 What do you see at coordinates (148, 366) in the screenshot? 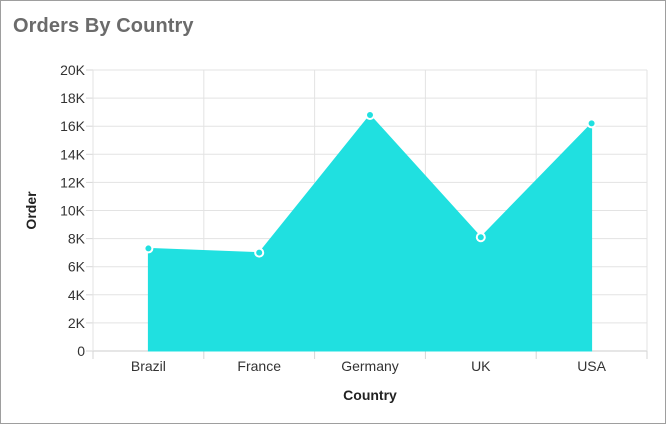
I see `x-tick-label: Brazil` at bounding box center [148, 366].